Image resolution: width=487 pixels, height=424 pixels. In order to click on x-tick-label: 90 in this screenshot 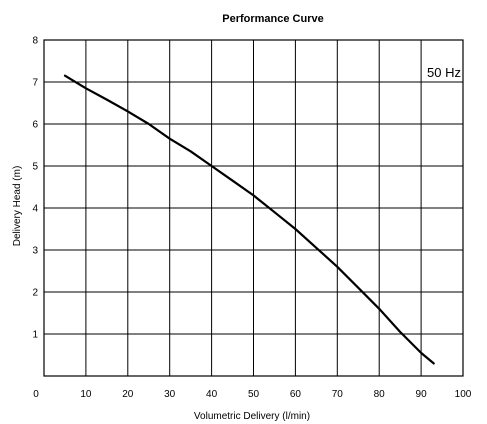, I will do `click(422, 394)`.